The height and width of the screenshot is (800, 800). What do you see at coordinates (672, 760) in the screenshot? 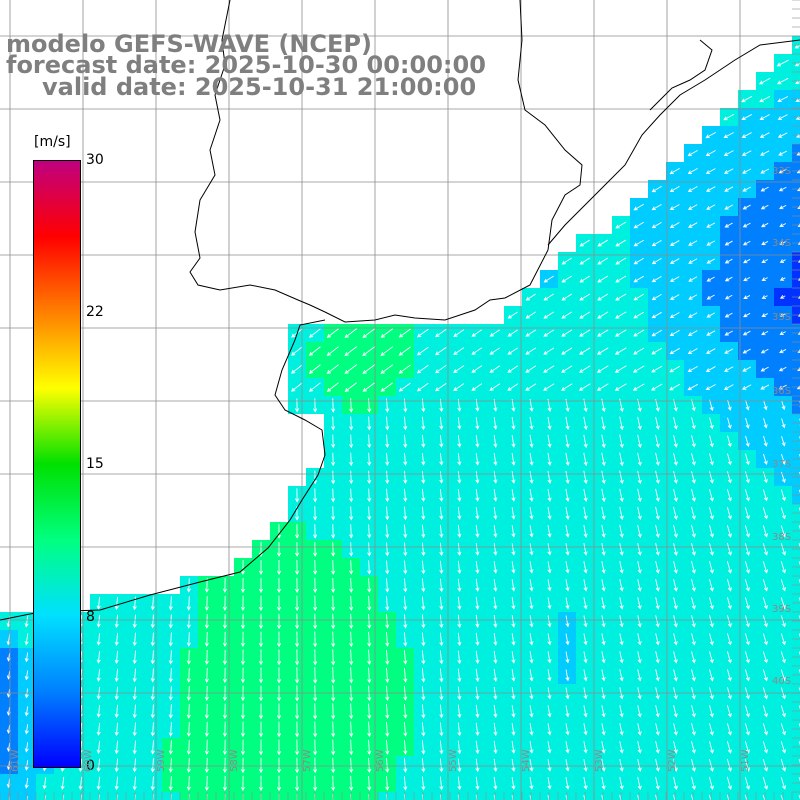
I see `lon-label-52w: 52W` at bounding box center [672, 760].